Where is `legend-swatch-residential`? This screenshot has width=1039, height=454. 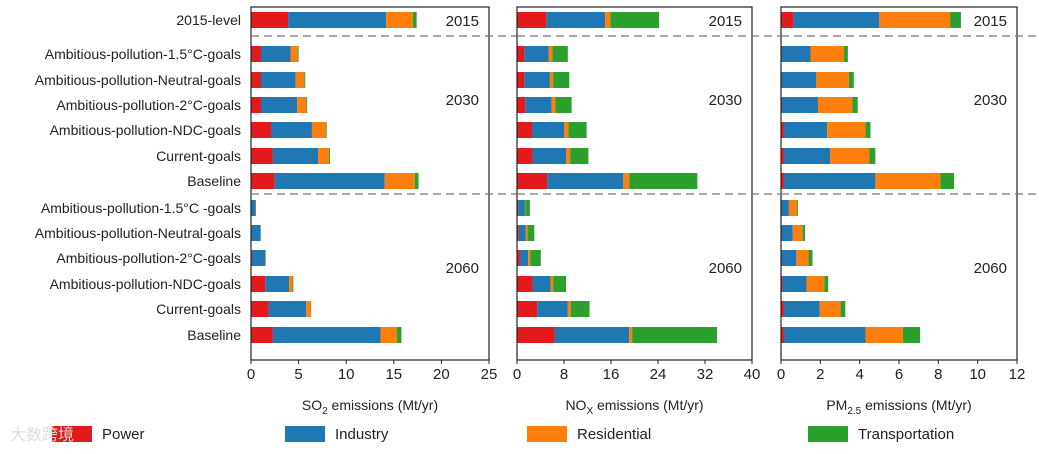
legend-swatch-residential is located at coordinates (547, 434).